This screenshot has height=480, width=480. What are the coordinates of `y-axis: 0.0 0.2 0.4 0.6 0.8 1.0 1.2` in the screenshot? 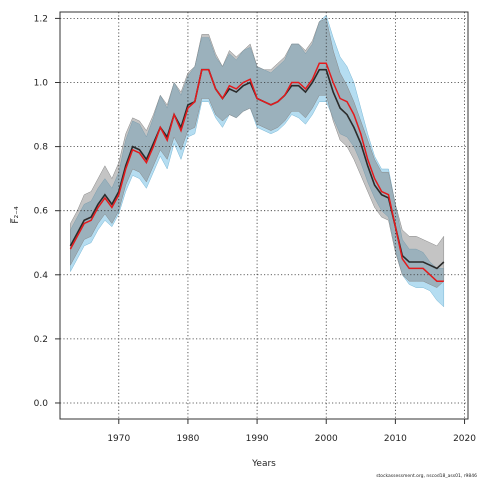 It's located at (47, 211).